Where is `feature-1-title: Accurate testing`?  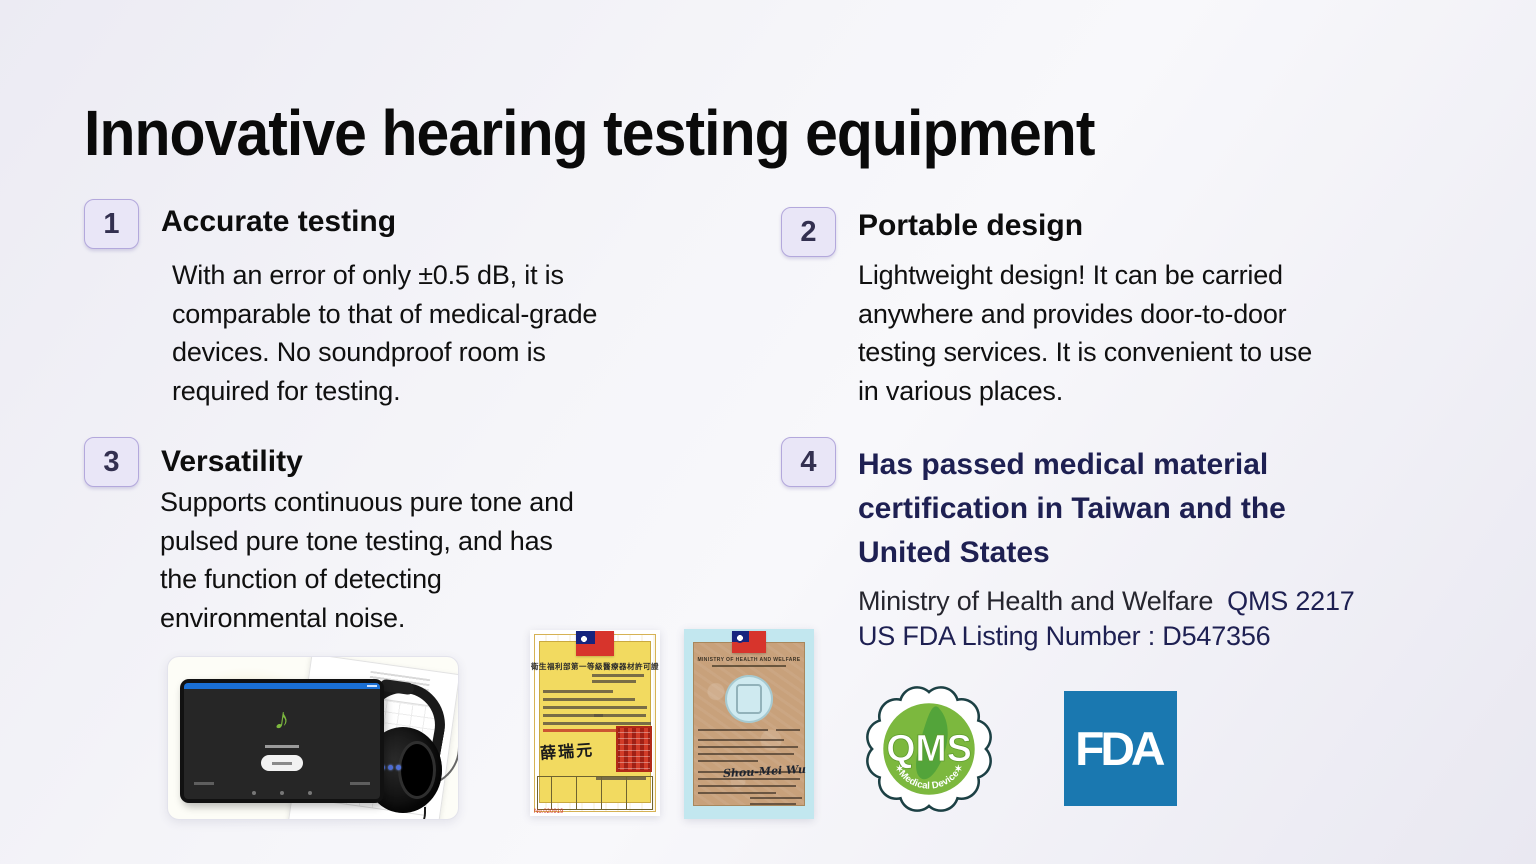 feature-1-title: Accurate testing is located at coordinates (279, 221).